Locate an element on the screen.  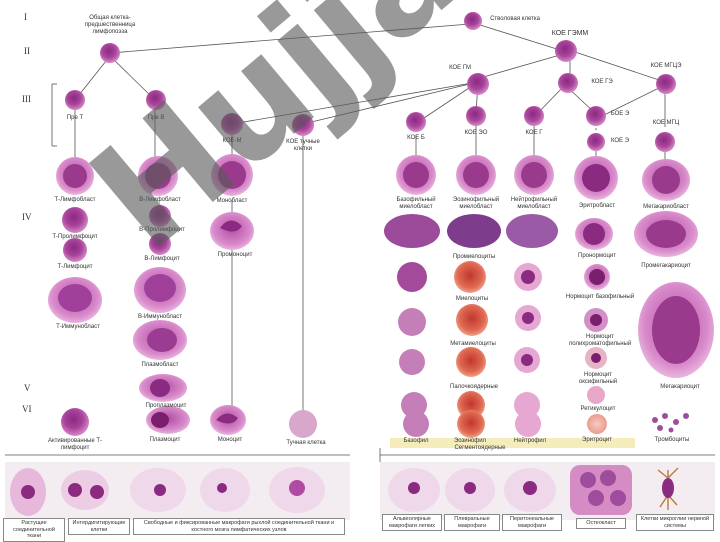
pre-t-cell is located at coordinates (75, 100).